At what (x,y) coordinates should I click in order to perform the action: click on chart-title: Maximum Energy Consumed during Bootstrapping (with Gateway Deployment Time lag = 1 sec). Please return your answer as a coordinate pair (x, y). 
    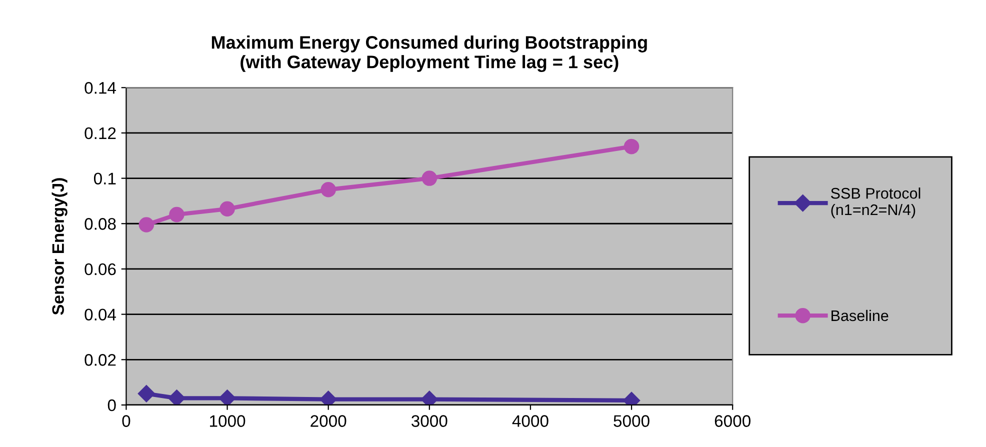
    Looking at the image, I should click on (429, 54).